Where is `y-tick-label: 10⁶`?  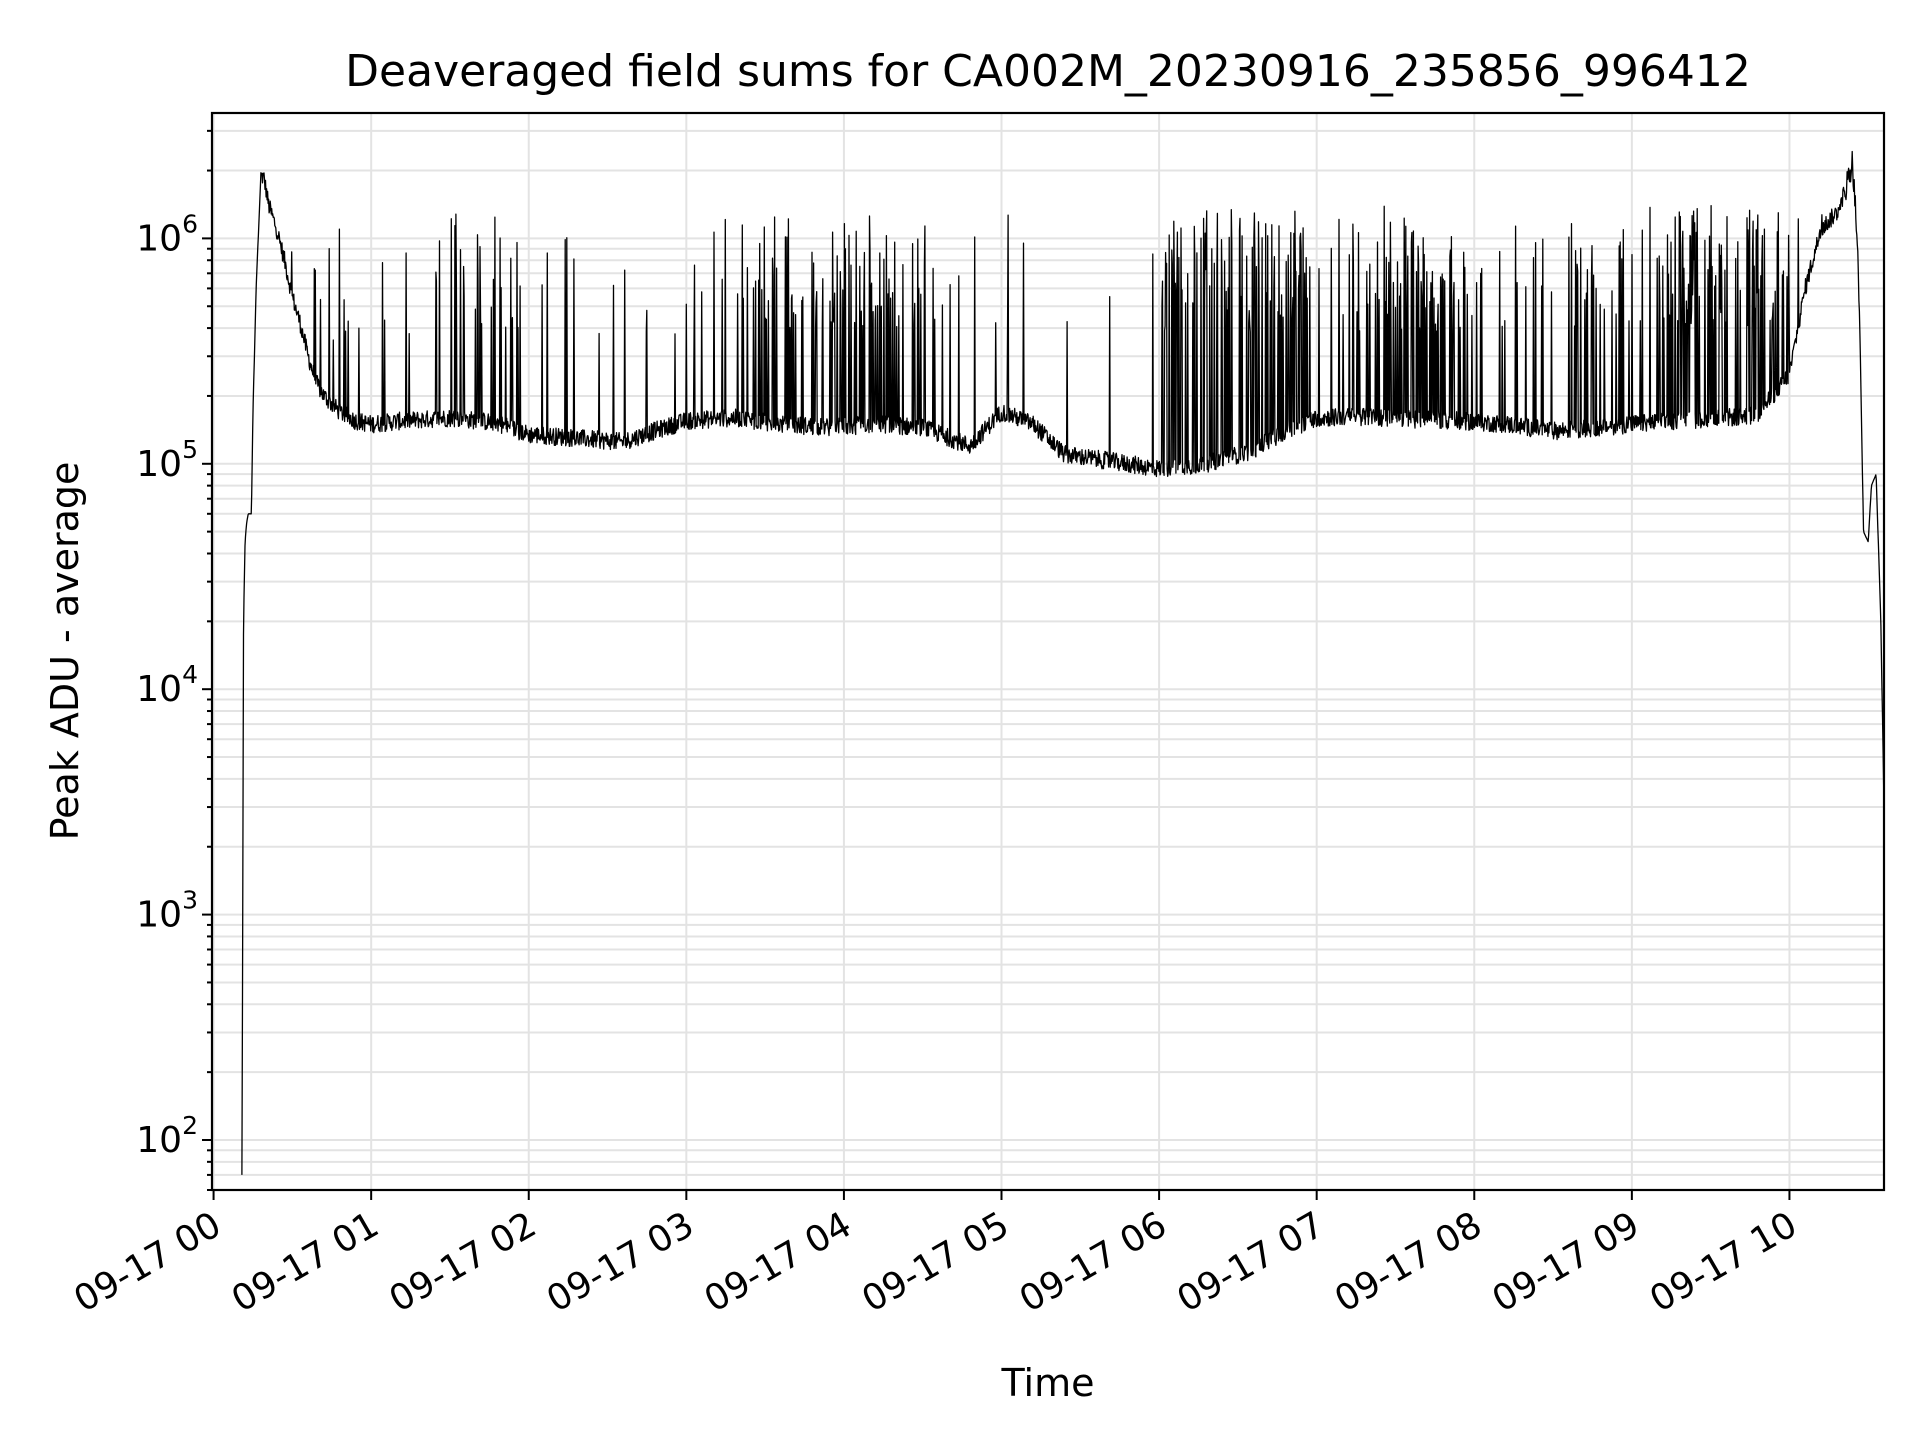
y-tick-label: 10⁶ is located at coordinates (167, 234).